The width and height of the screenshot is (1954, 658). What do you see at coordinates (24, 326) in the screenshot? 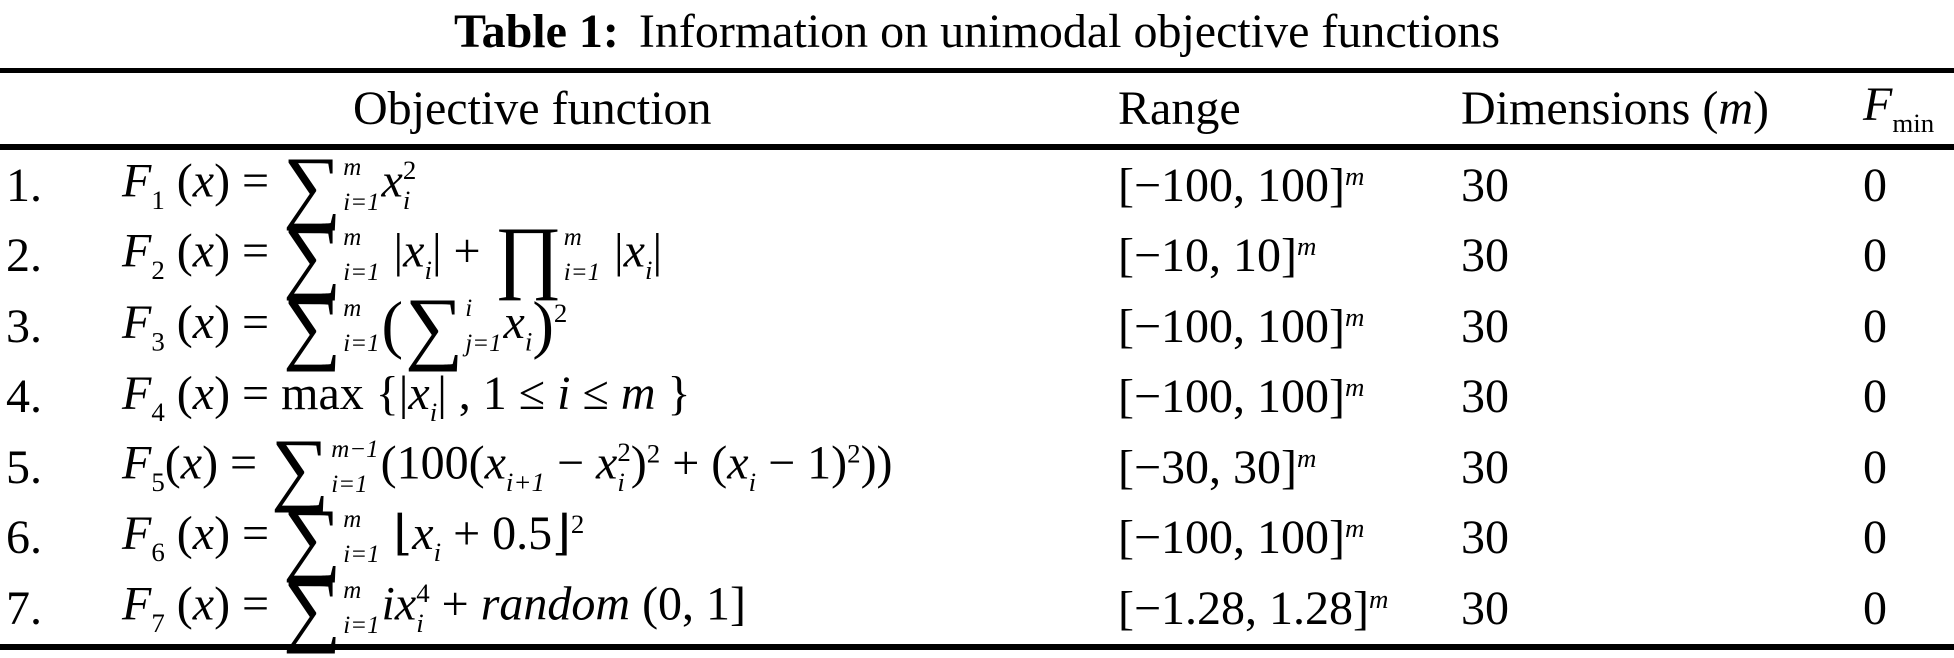
I see `row-number: 3.` at bounding box center [24, 326].